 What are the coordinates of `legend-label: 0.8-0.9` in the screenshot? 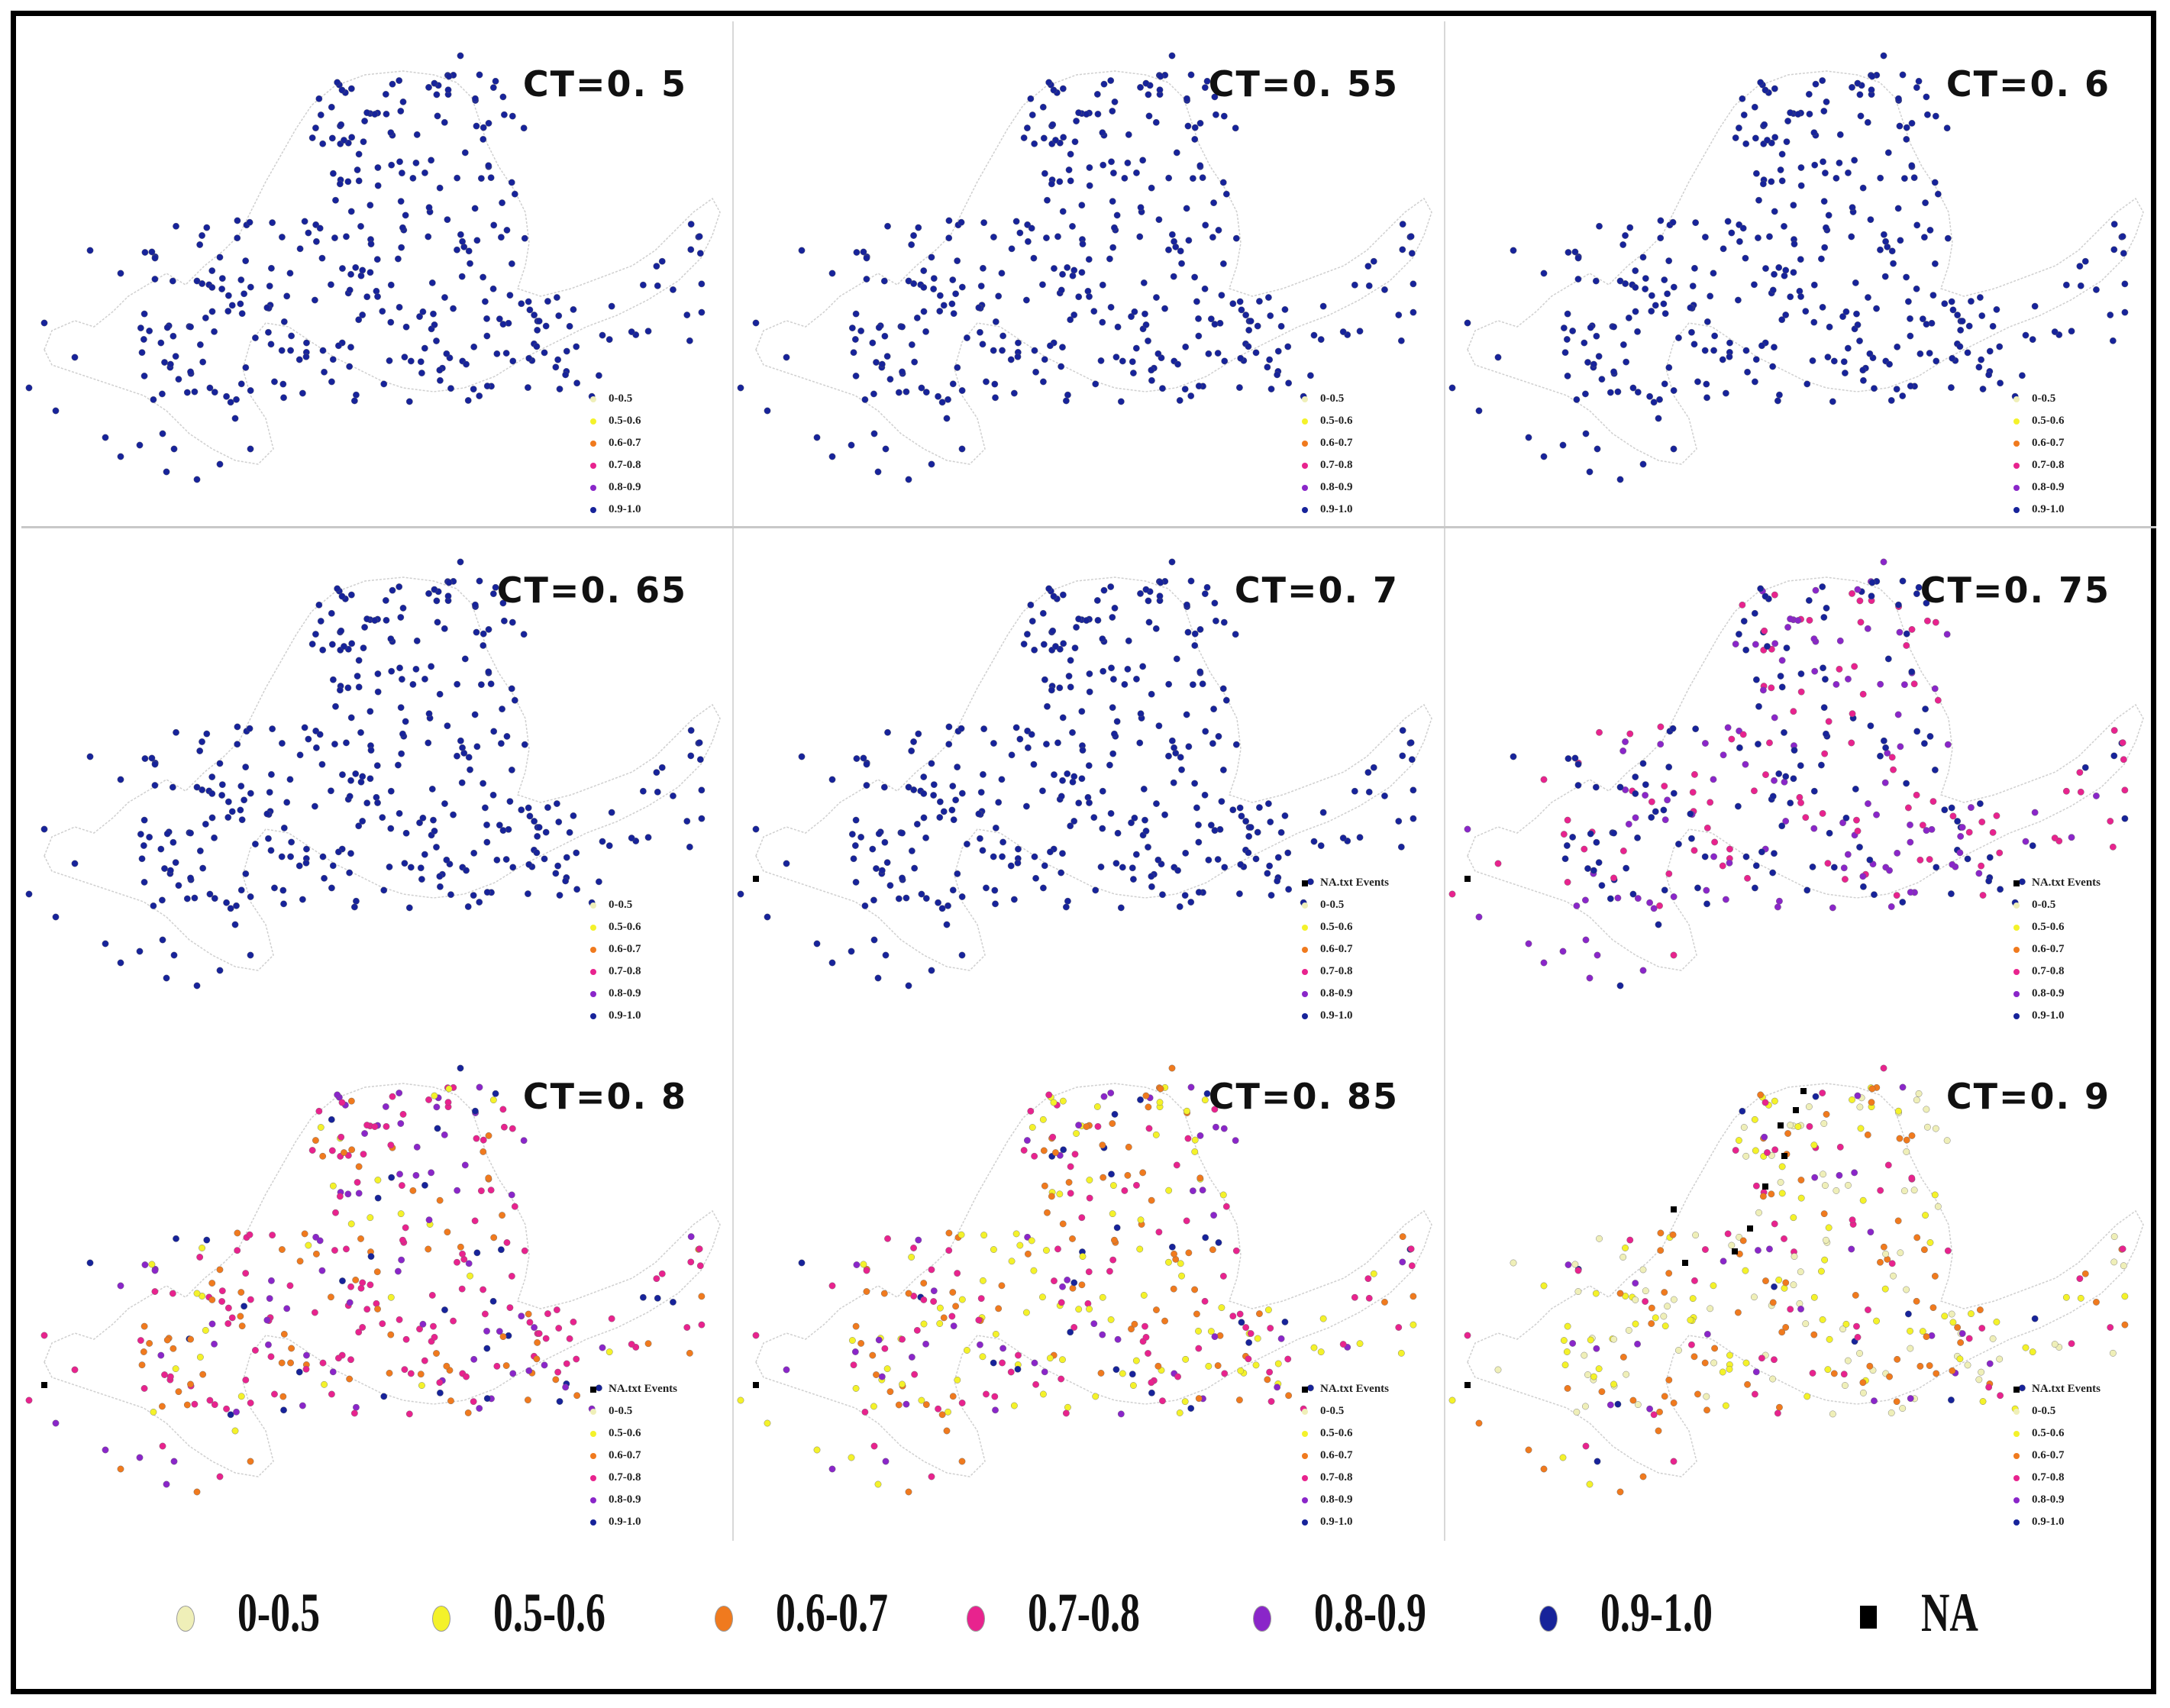 It's located at (625, 1499).